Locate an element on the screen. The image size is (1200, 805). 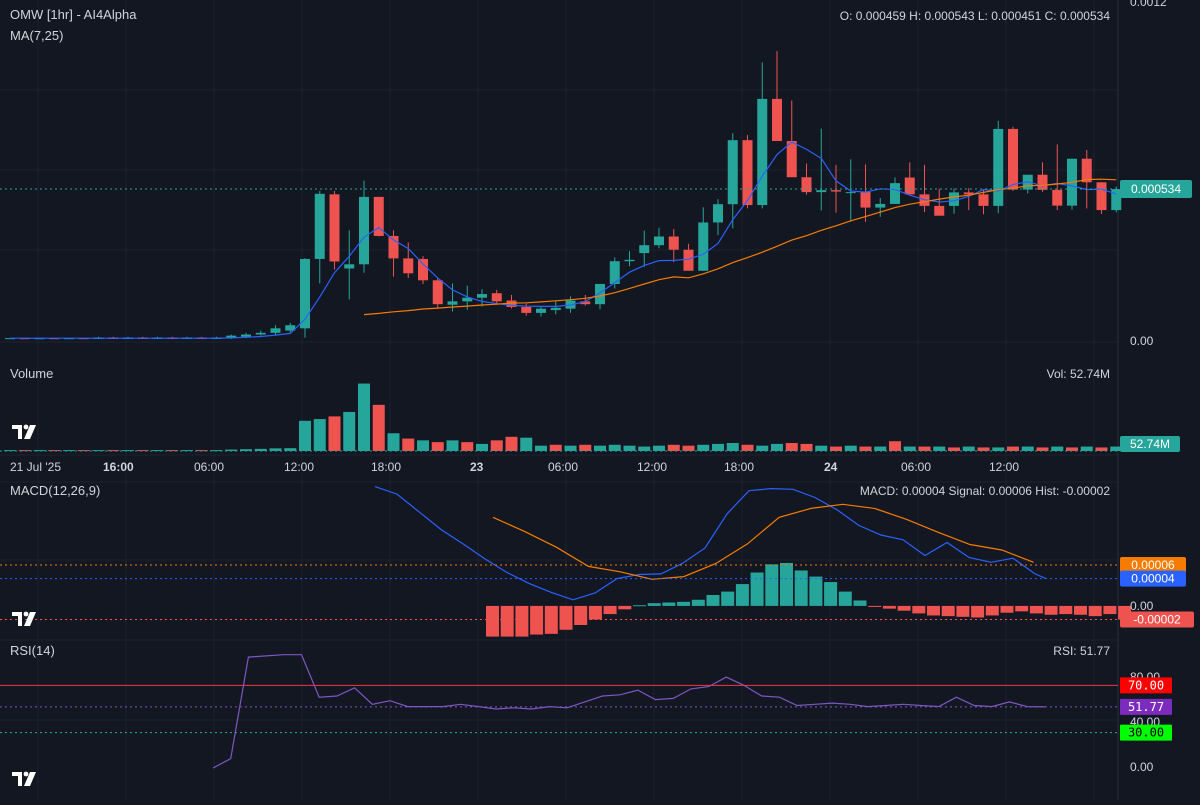
macd-label: MACD(12,26,9) is located at coordinates (55, 490).